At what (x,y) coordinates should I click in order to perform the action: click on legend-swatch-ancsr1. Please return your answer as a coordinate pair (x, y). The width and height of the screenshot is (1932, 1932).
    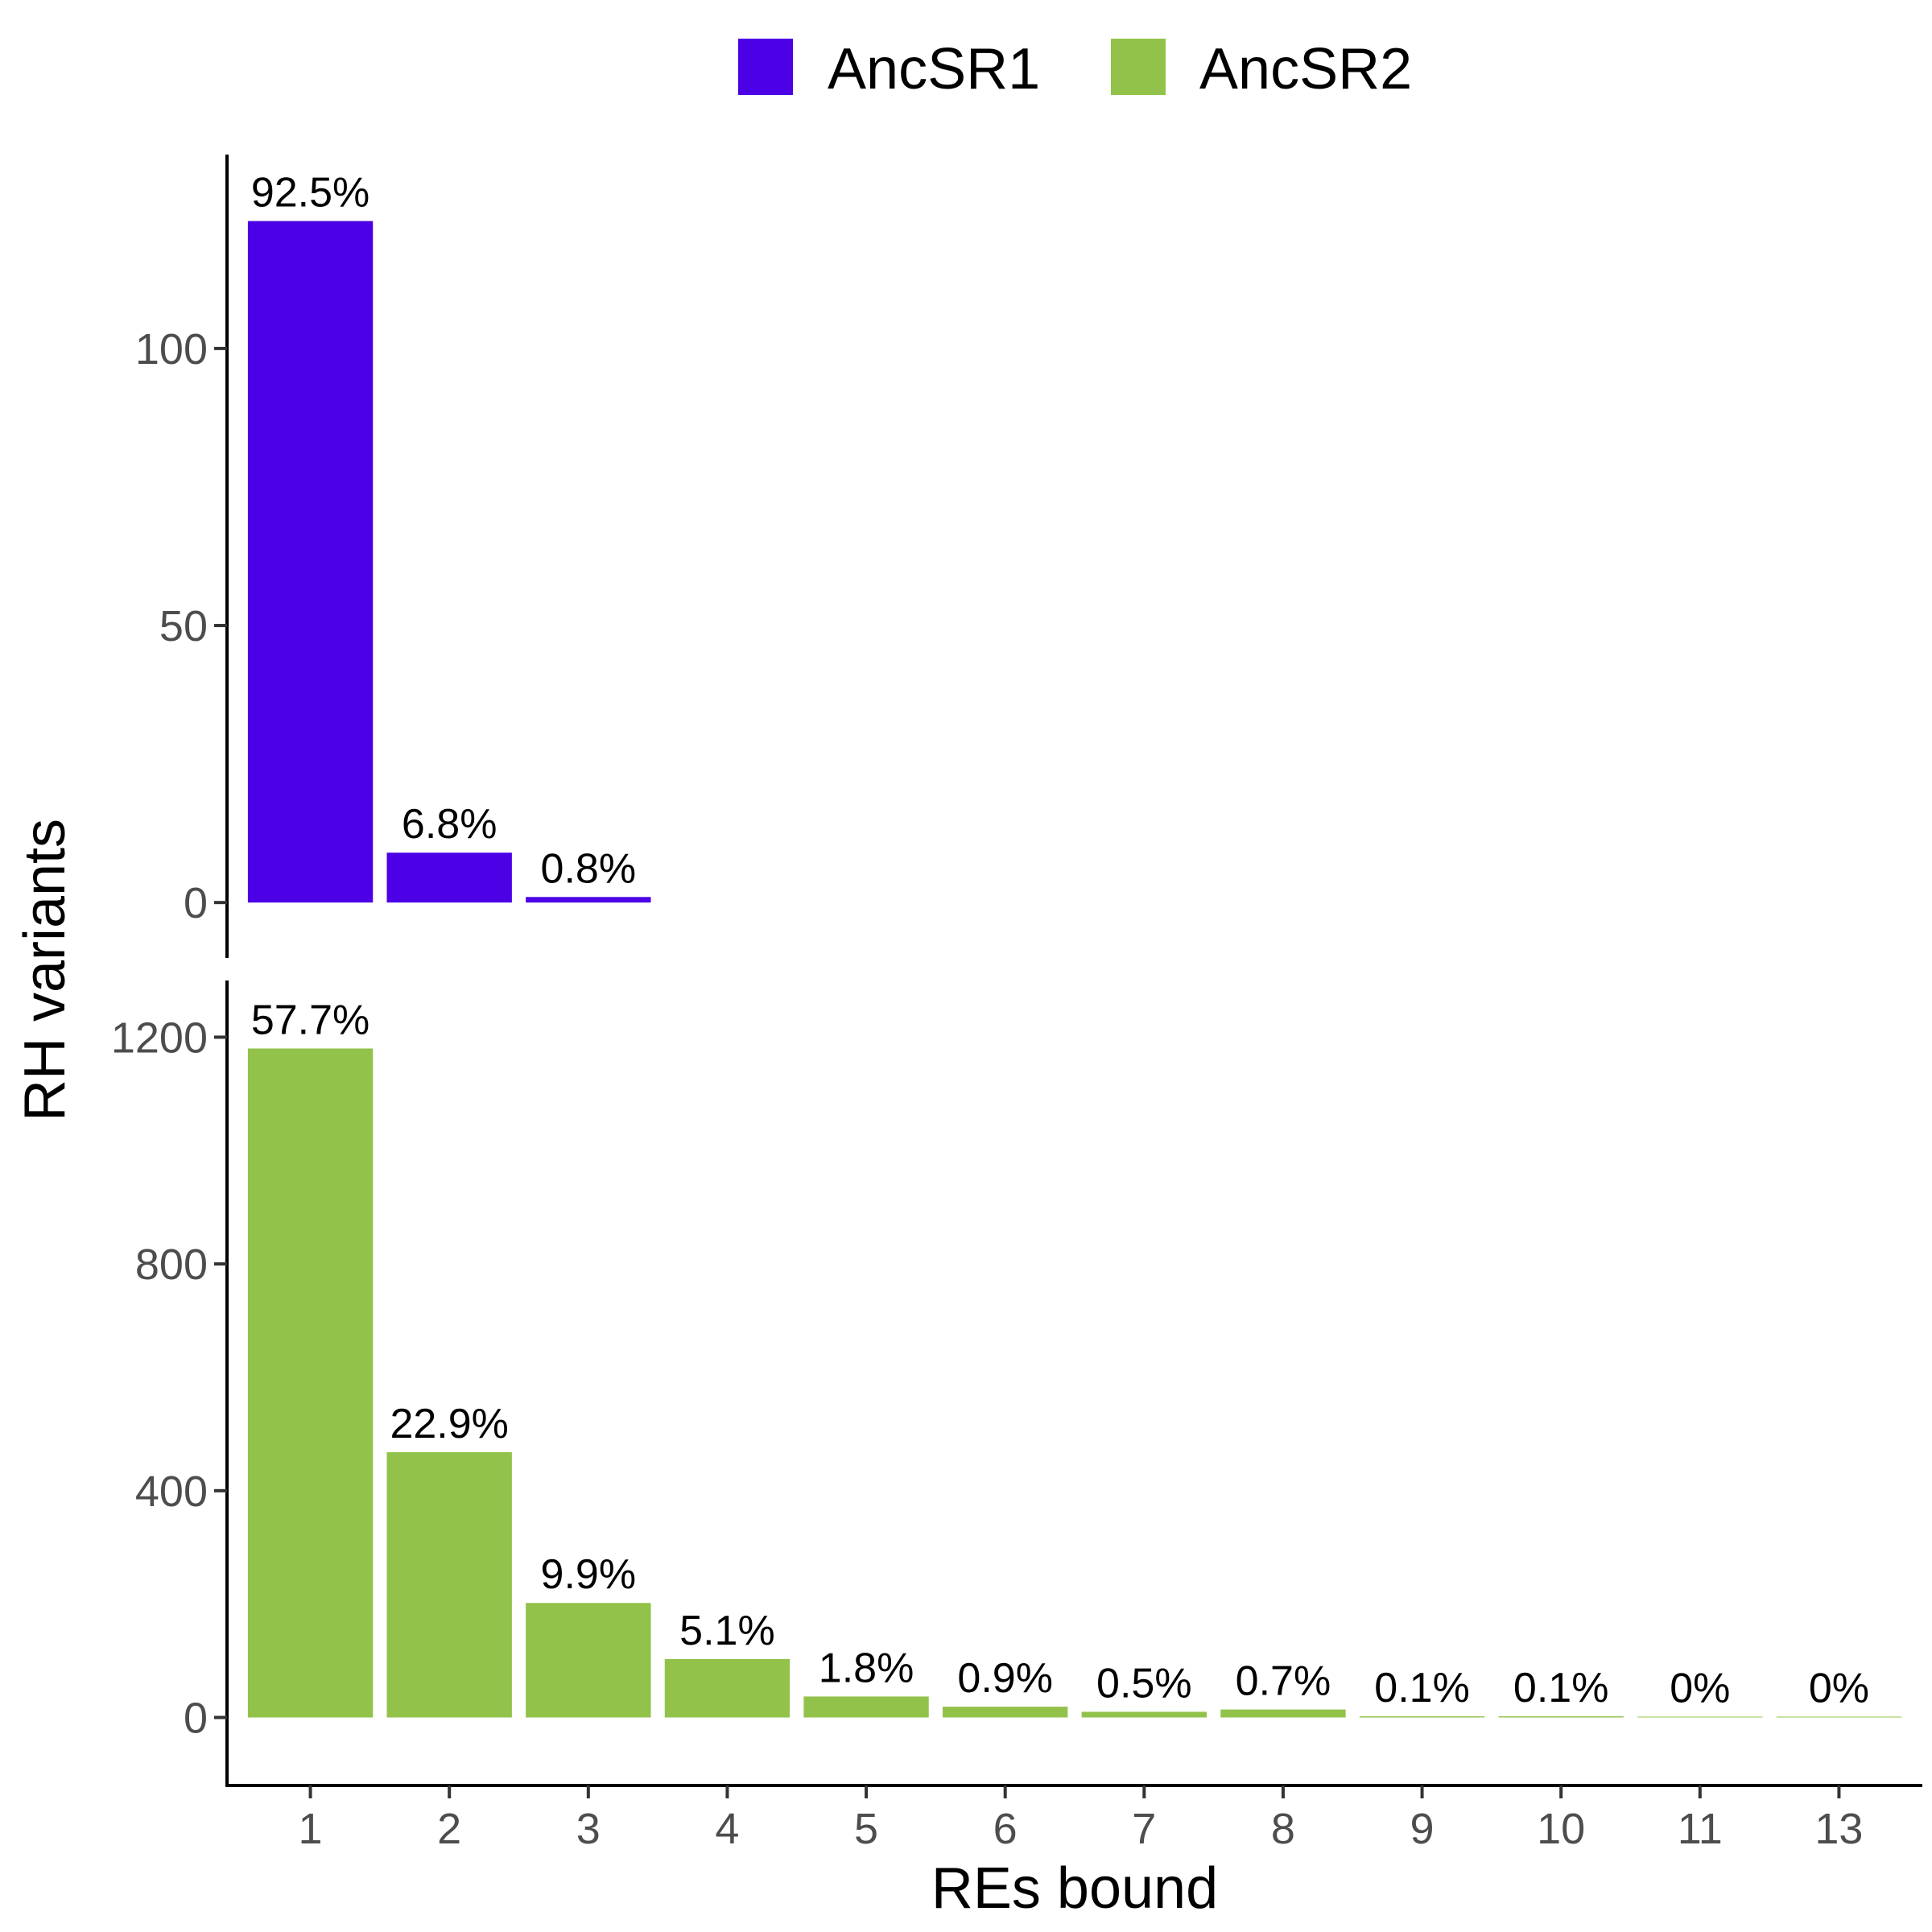
    Looking at the image, I should click on (765, 67).